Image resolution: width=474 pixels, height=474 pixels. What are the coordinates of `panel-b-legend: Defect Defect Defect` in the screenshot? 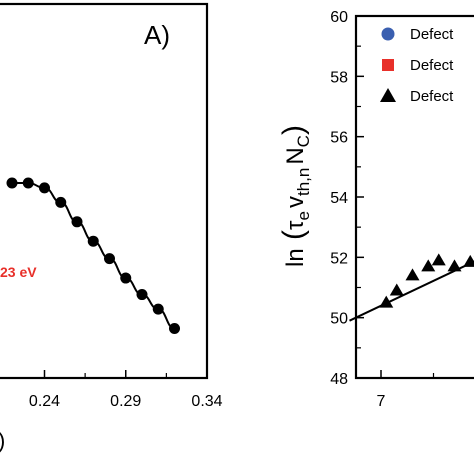 It's located at (417, 65).